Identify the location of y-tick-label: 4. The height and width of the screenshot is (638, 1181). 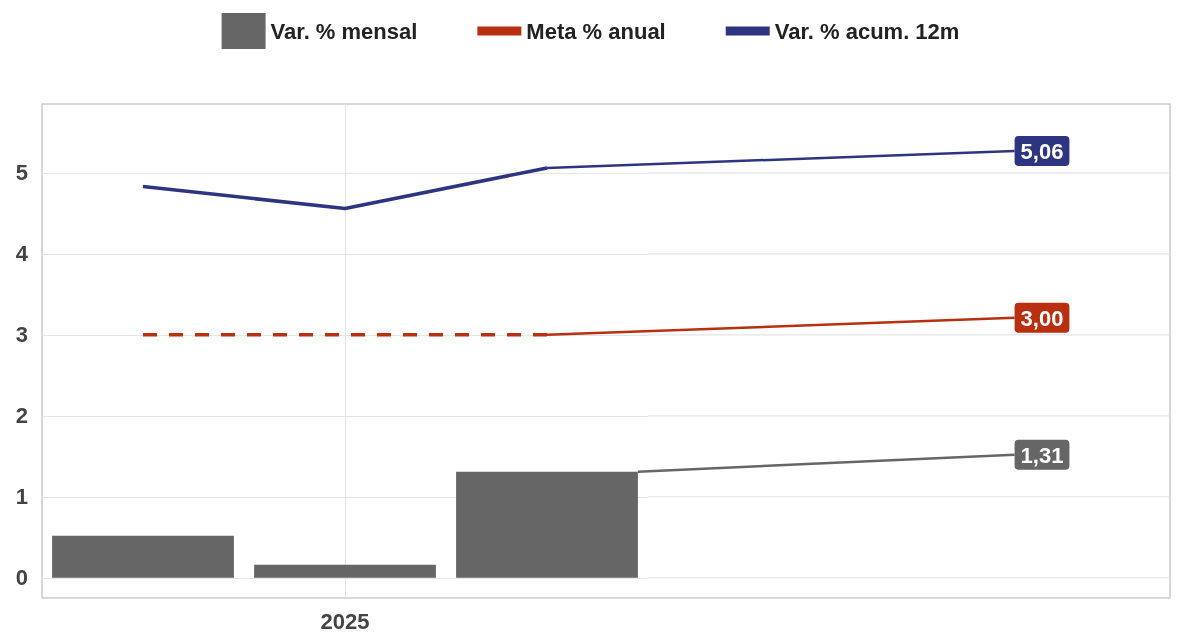
(22, 254).